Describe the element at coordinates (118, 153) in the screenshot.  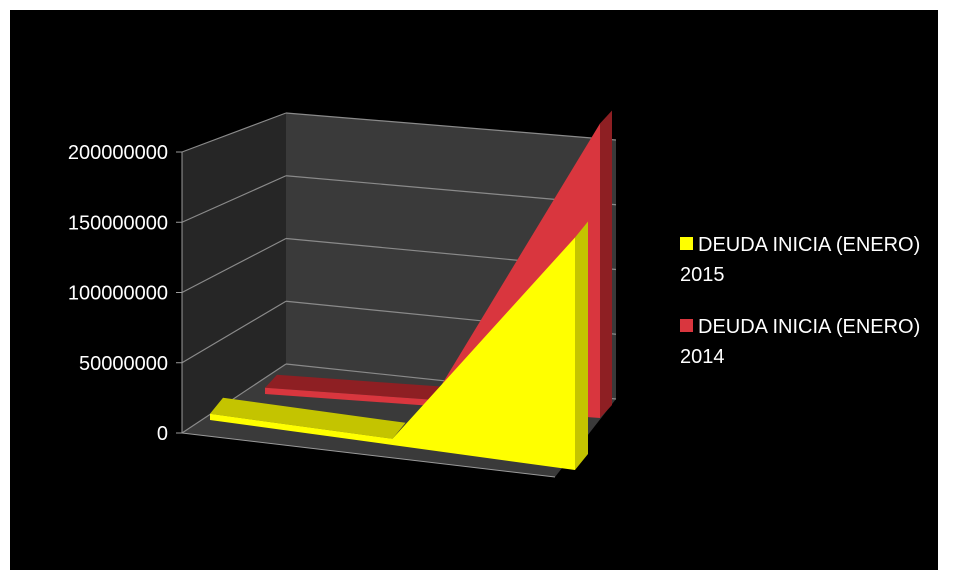
I see `y-tick-label: 200000000` at that location.